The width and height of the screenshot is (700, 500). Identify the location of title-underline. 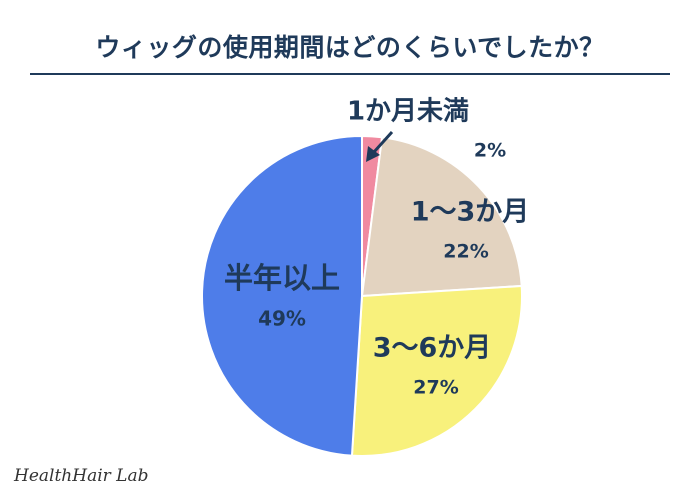
(350, 74).